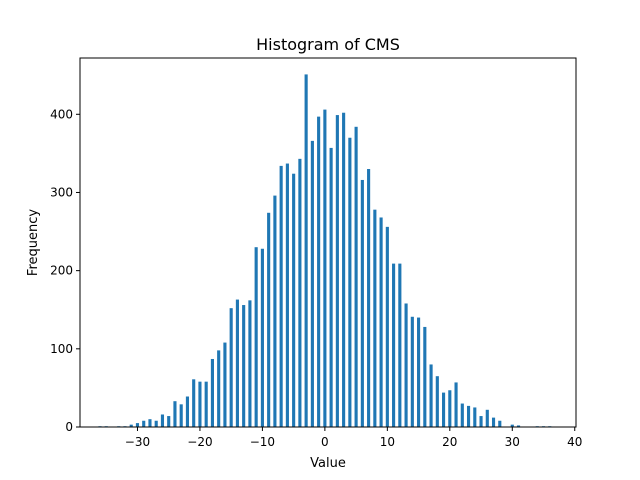  I want to click on x-axis-label: Value, so click(328, 463).